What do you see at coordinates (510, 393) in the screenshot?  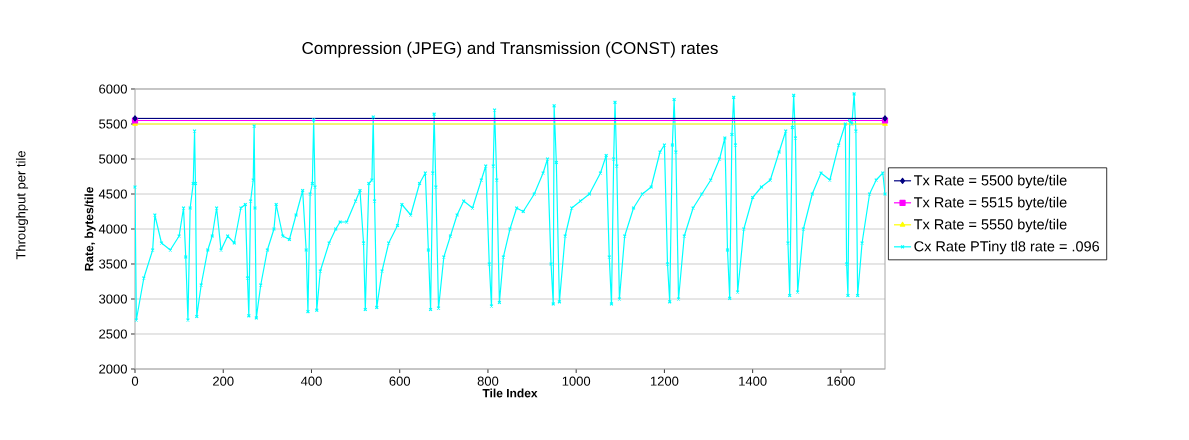 I see `x-axis-title: Tile Index` at bounding box center [510, 393].